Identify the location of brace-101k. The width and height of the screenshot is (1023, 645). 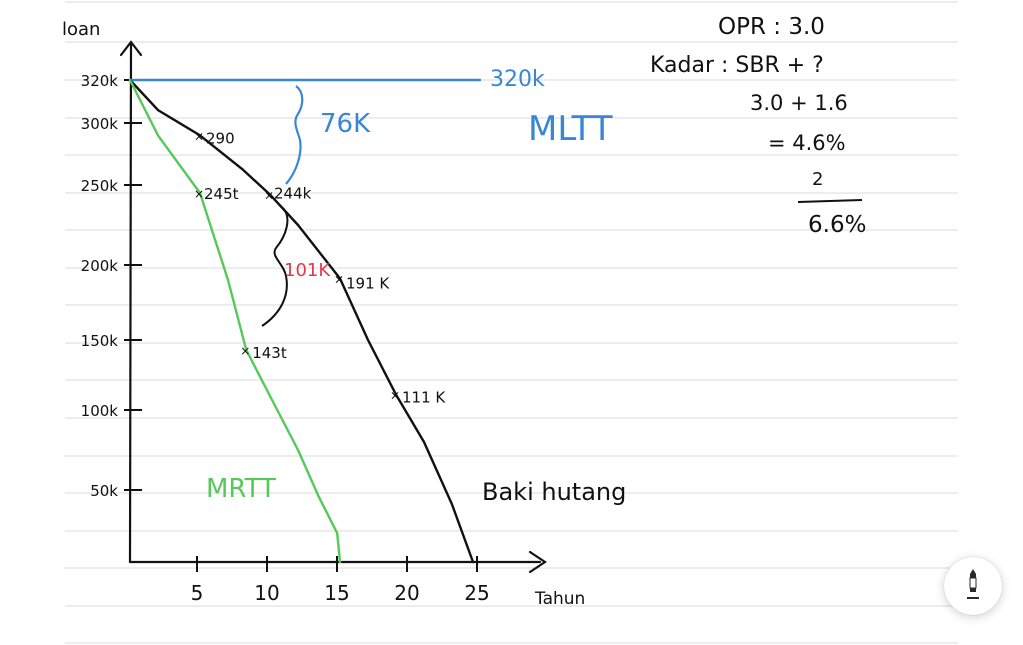
(275, 267).